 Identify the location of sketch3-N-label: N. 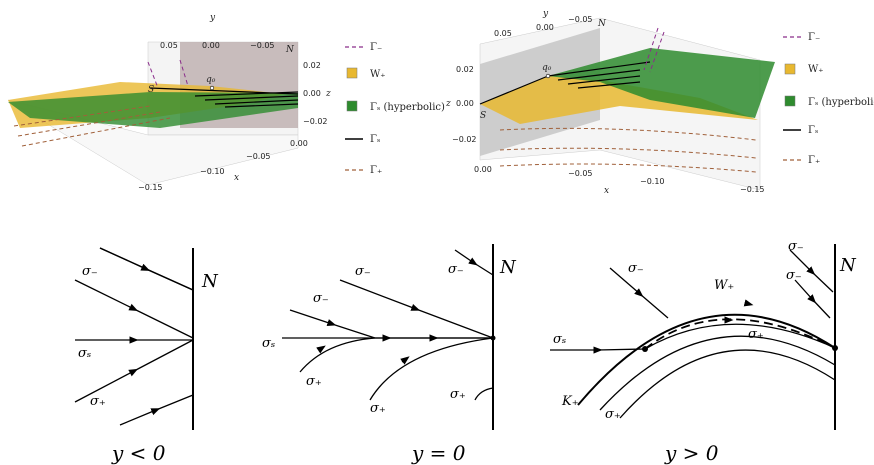
(848, 265).